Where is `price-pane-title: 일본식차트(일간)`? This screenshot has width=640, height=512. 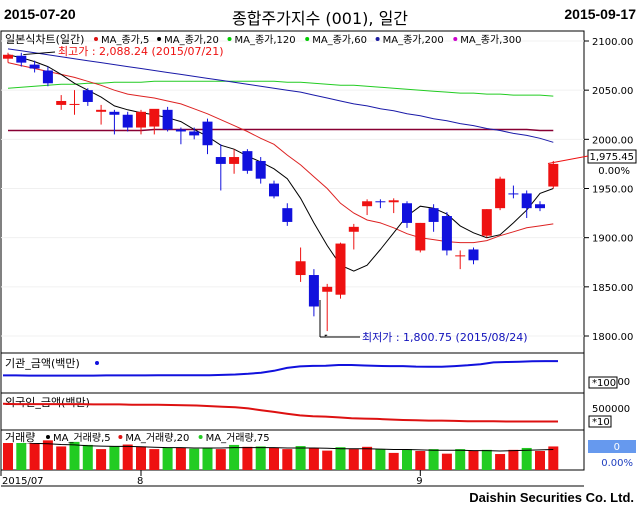 price-pane-title: 일본식차트(일간) is located at coordinates (44, 39).